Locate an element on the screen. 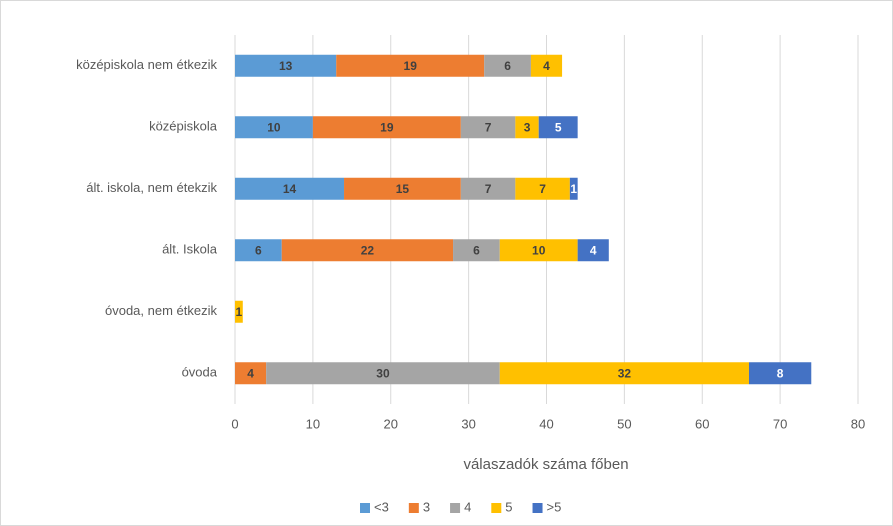 This screenshot has height=526, width=893. data-label: 15 is located at coordinates (403, 189).